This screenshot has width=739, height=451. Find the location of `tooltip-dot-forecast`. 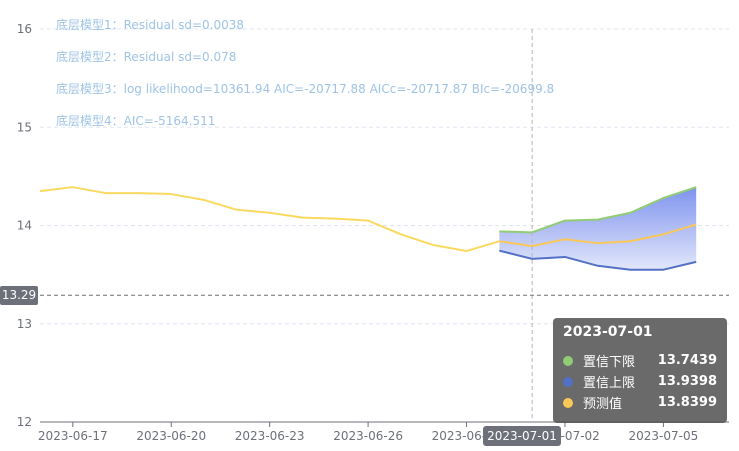

tooltip-dot-forecast is located at coordinates (568, 402).